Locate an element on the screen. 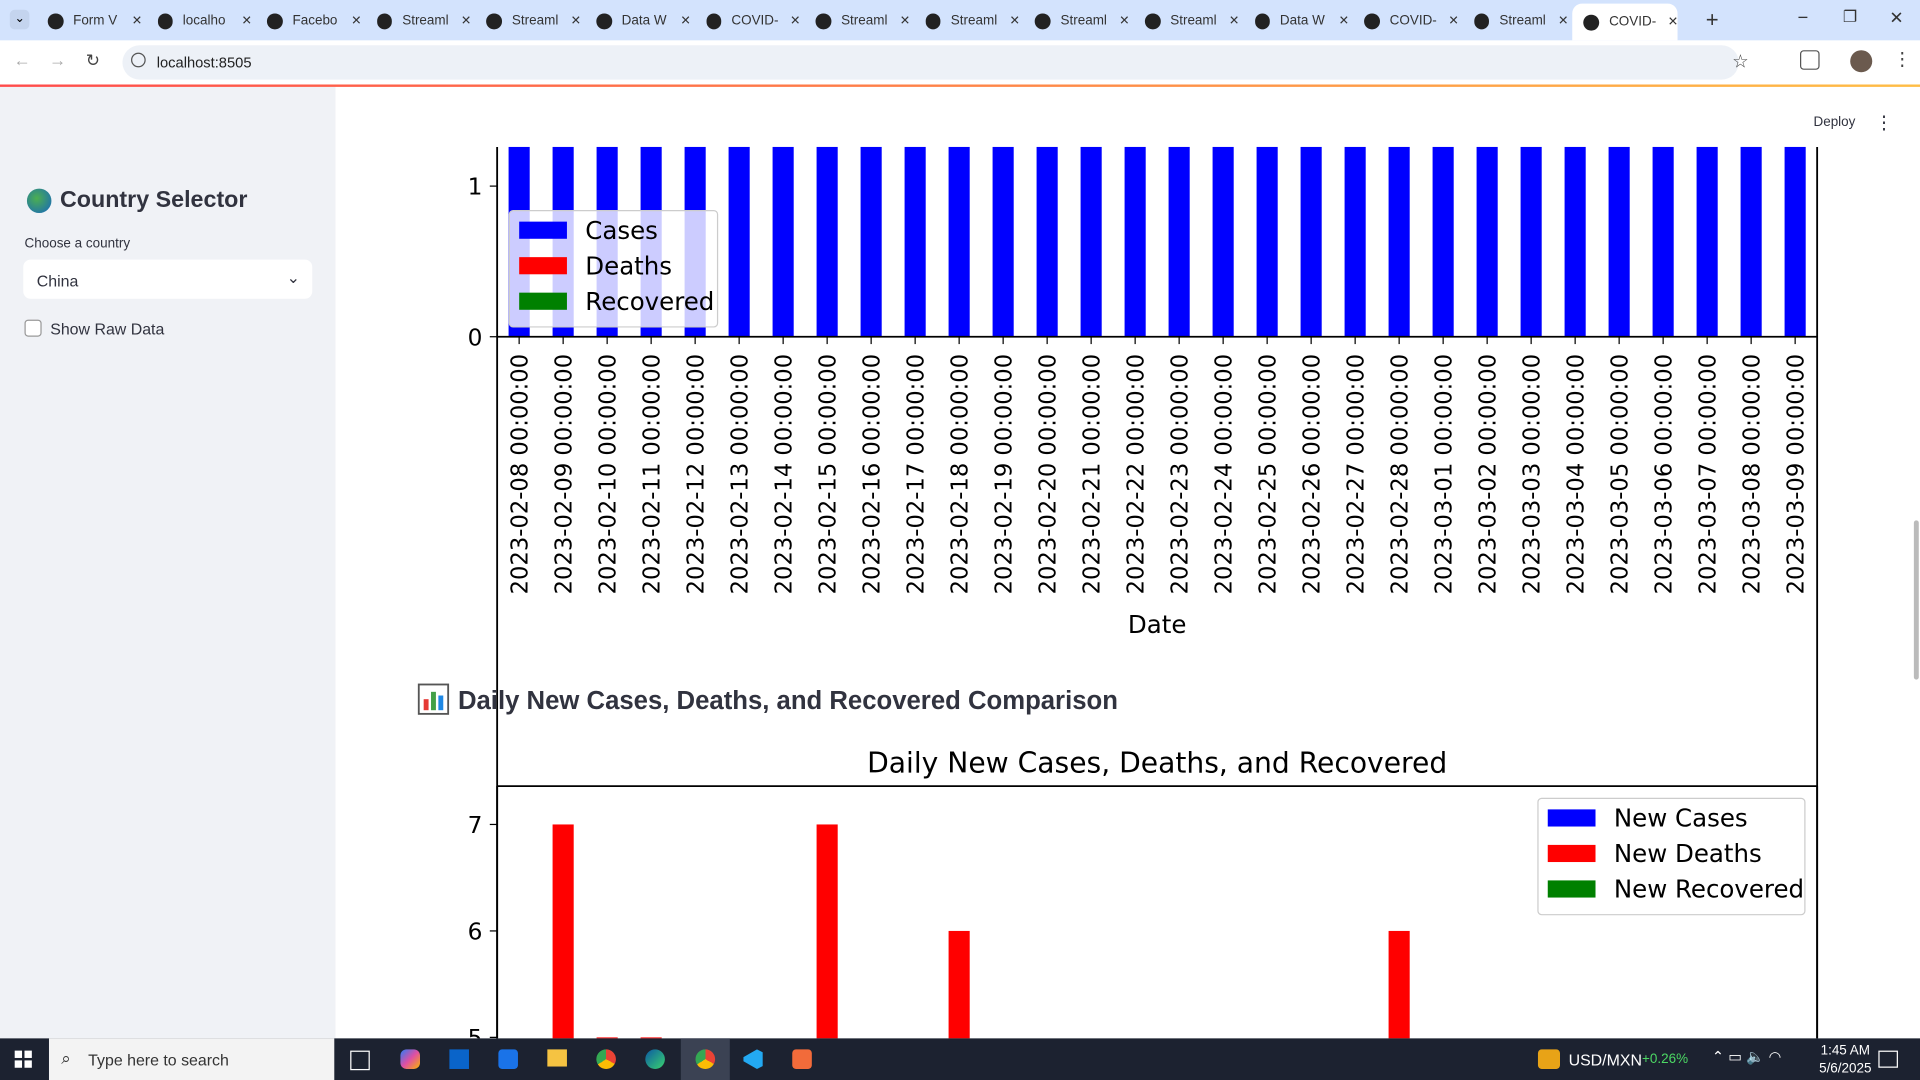 The image size is (1920, 1080). reload: ↻ is located at coordinates (93, 60).